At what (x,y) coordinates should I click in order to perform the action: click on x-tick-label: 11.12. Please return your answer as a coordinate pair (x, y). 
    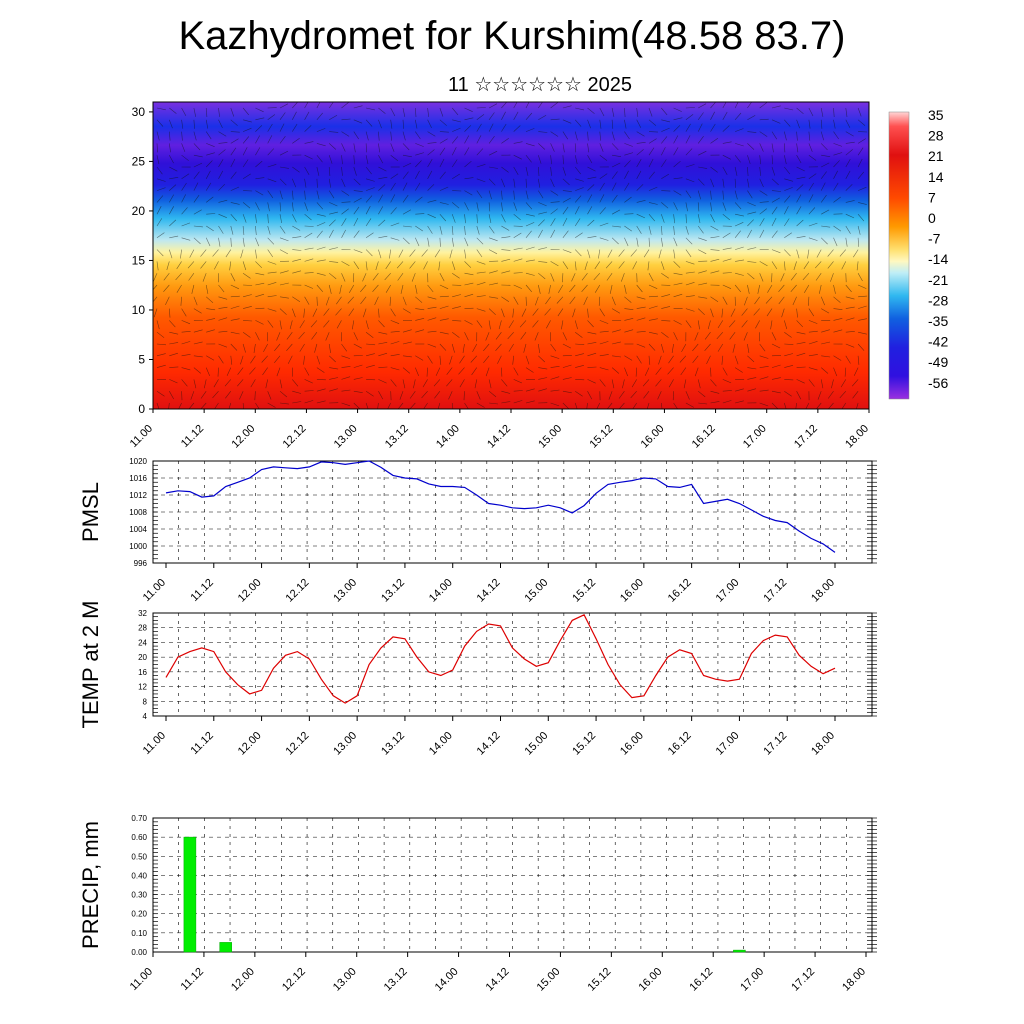
    Looking at the image, I should click on (202, 743).